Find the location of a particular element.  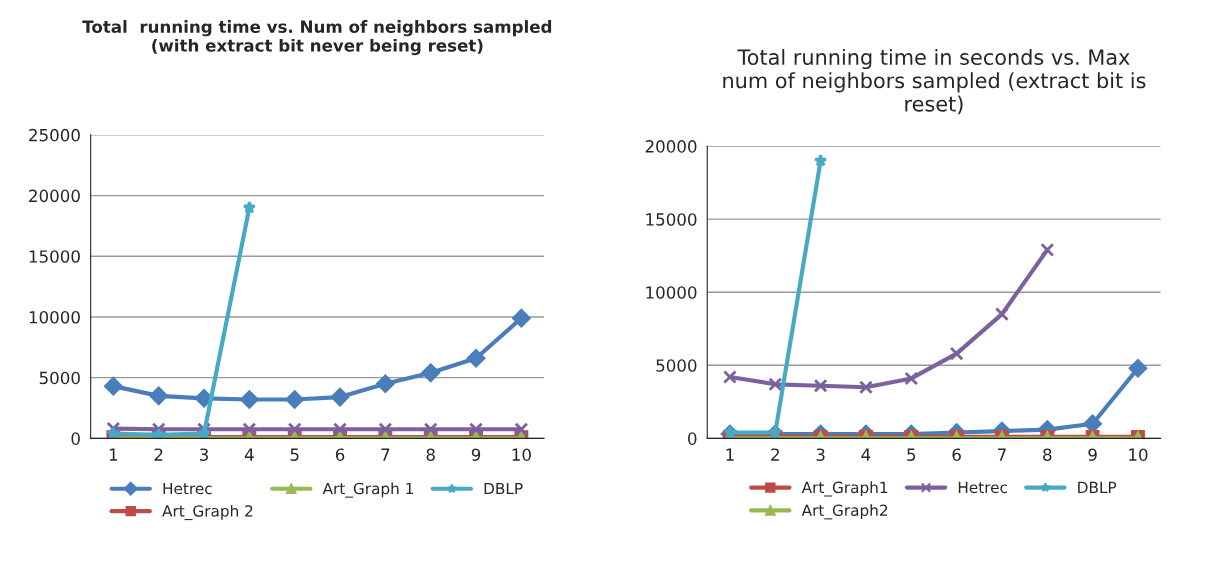

legend-label: Art_Graph2 is located at coordinates (844, 512).